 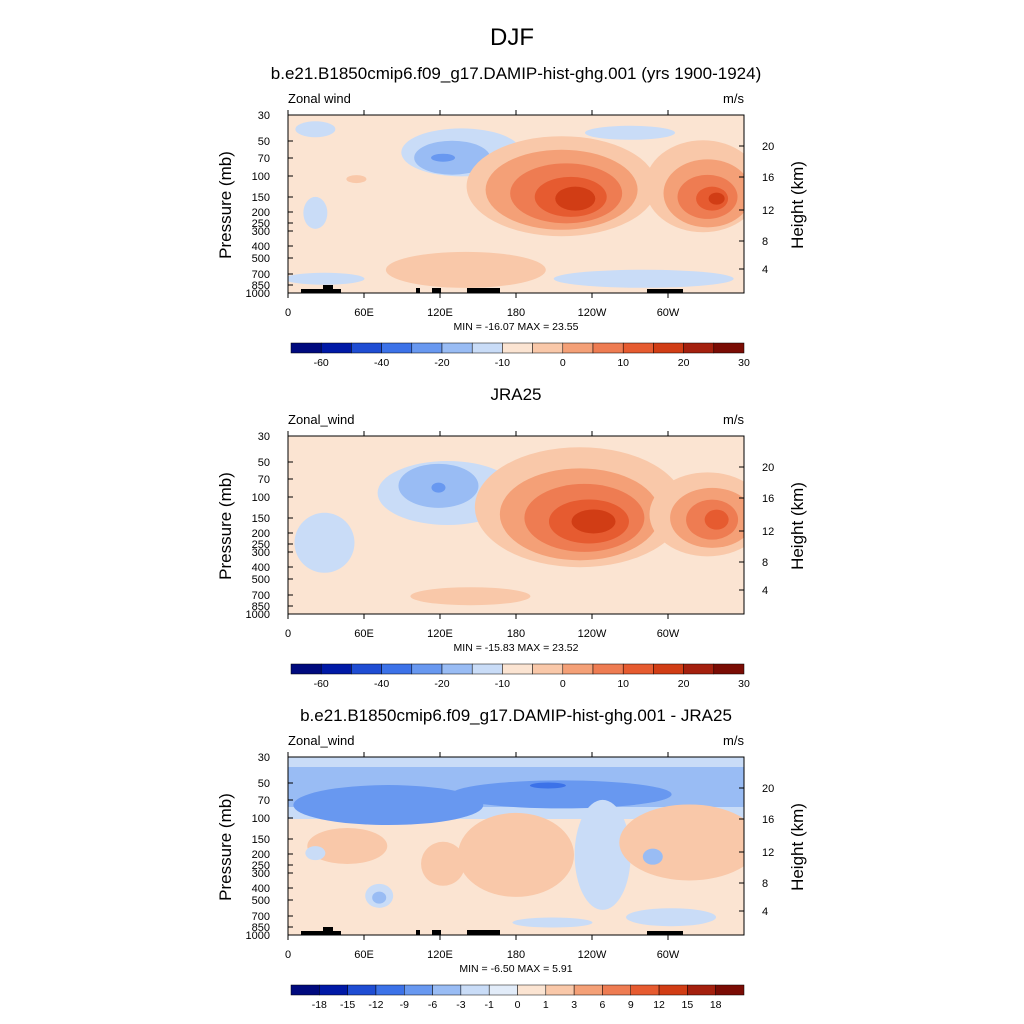 I want to click on y-tick-label: 30, so click(x=264, y=437).